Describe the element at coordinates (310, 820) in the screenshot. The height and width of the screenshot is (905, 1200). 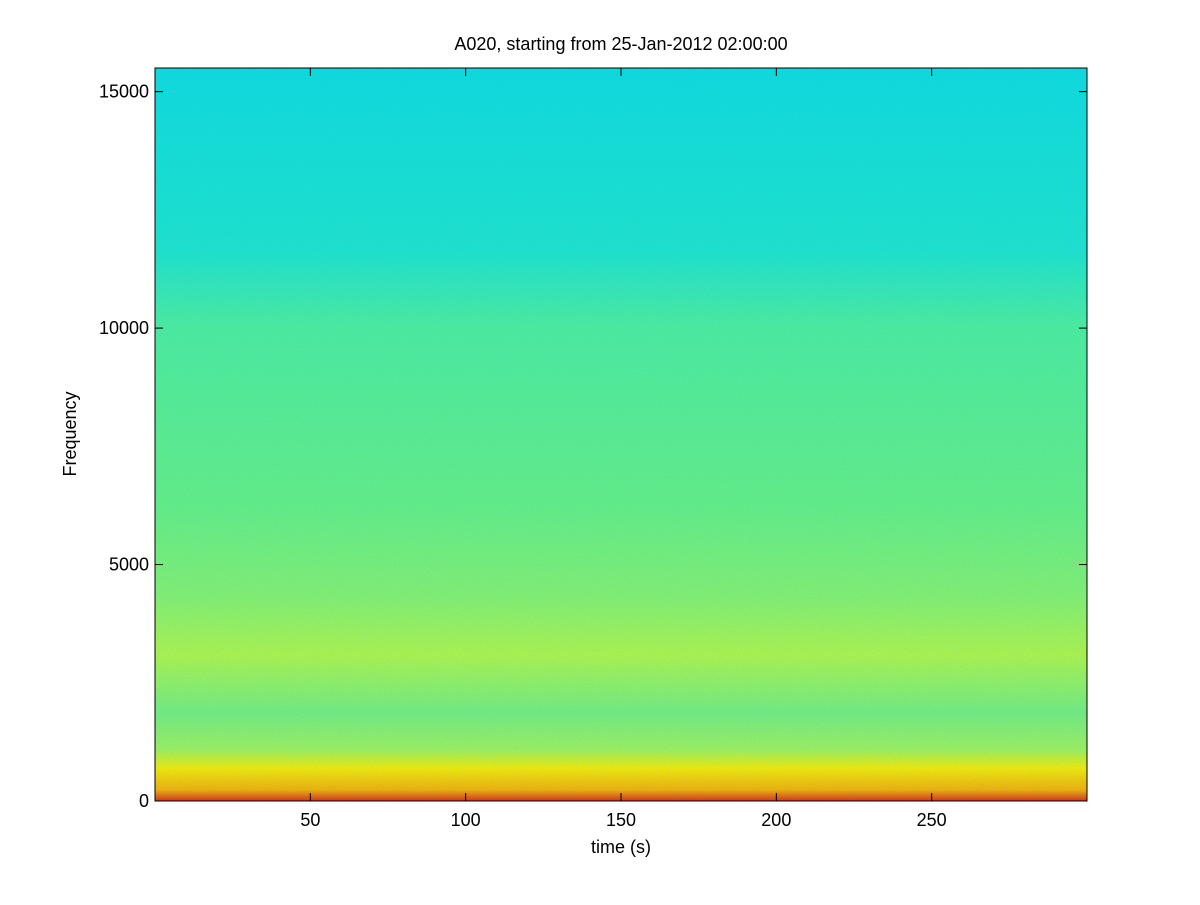
I see `x-tick-label: 50` at that location.